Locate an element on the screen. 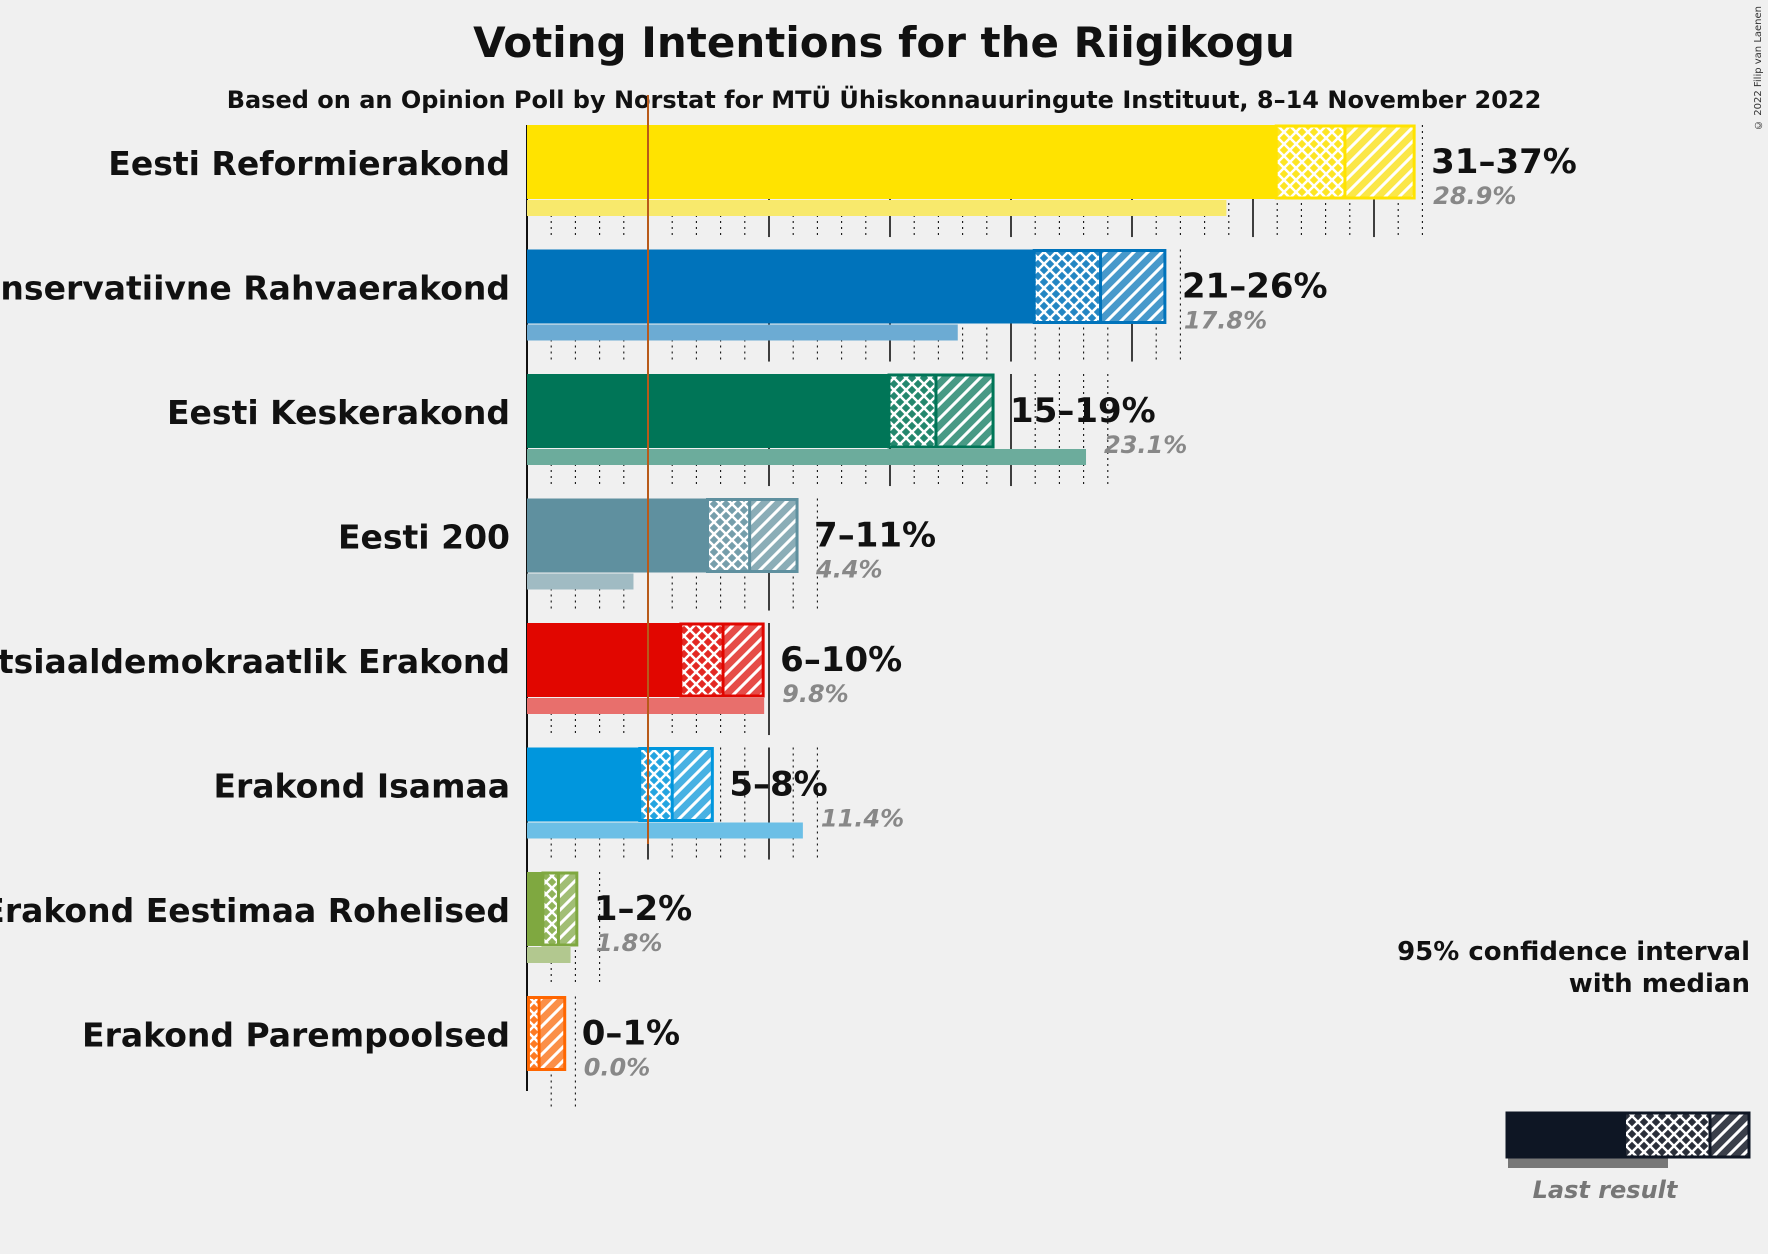 This screenshot has height=1254, width=1768. last-result-label: 28.9% is located at coordinates (1474, 196).